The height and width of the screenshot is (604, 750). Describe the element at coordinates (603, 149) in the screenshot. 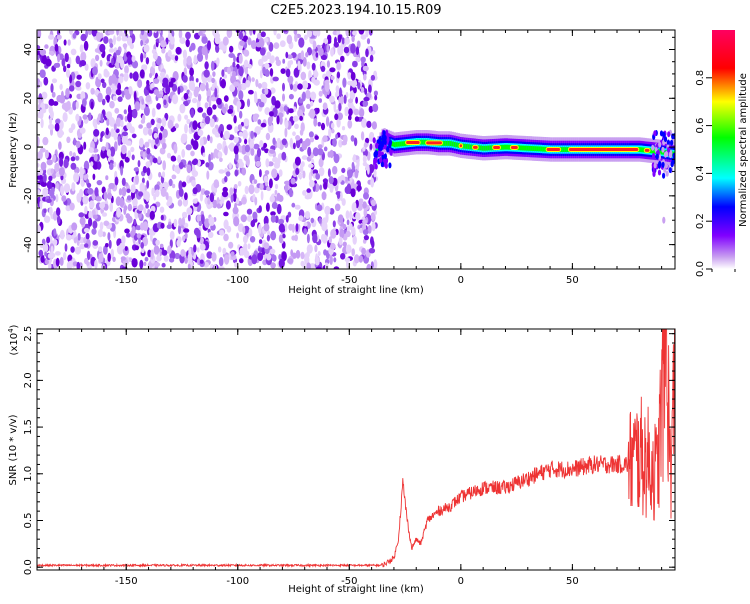

I see `ridge-core` at that location.